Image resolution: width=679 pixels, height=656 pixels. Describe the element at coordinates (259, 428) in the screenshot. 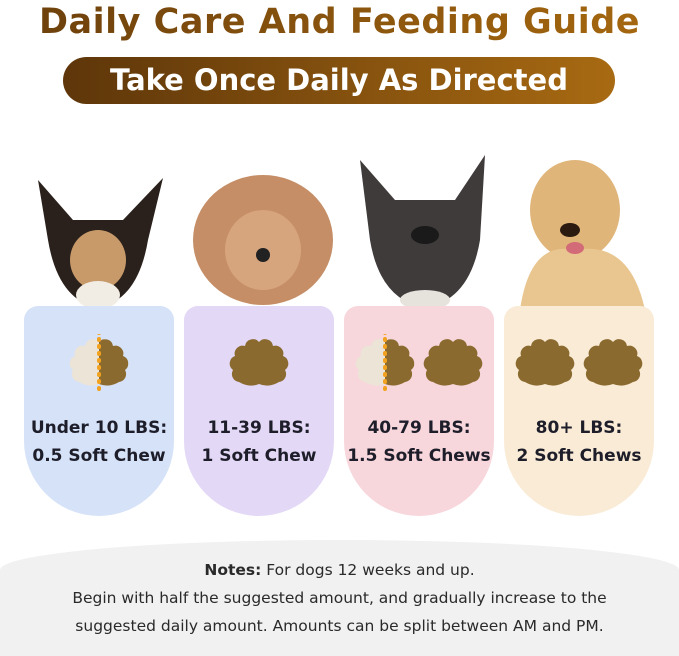

I see `weight-range: 11-39 LBS:` at that location.